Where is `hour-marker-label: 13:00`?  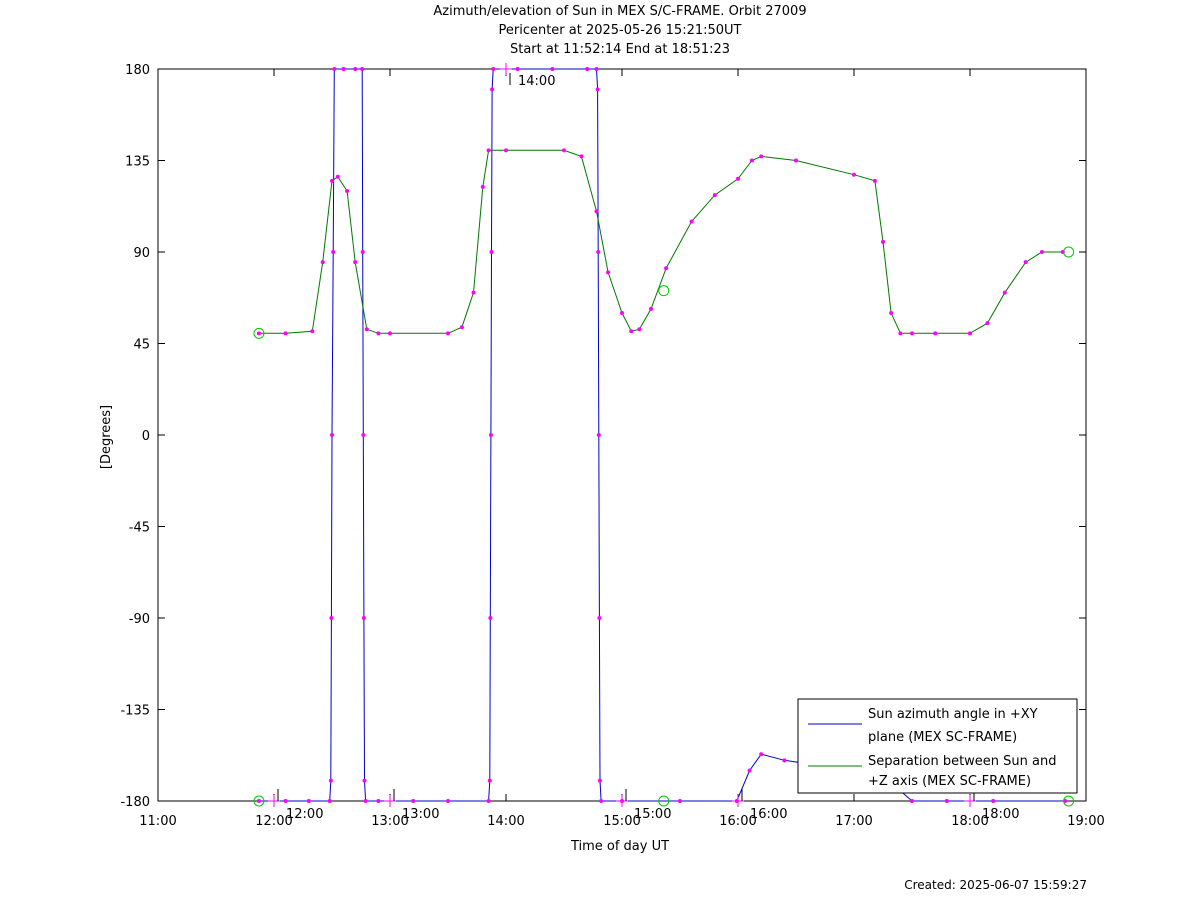 hour-marker-label: 13:00 is located at coordinates (420, 814).